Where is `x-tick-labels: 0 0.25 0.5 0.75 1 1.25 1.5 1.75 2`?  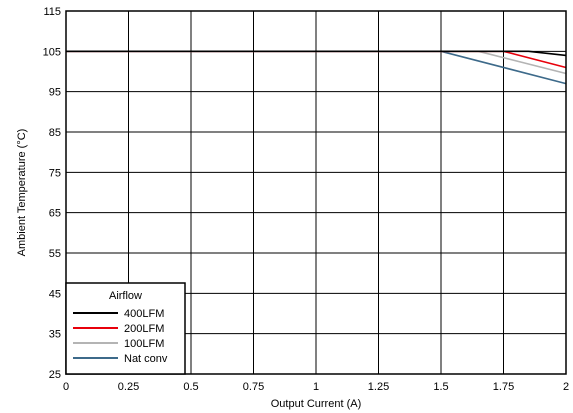
x-tick-labels: 0 0.25 0.5 0.75 1 1.25 1.5 1.75 2 is located at coordinates (316, 387).